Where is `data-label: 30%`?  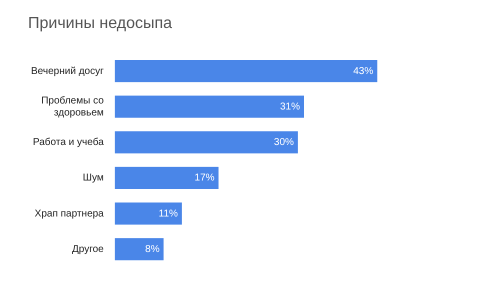 data-label: 30% is located at coordinates (284, 142).